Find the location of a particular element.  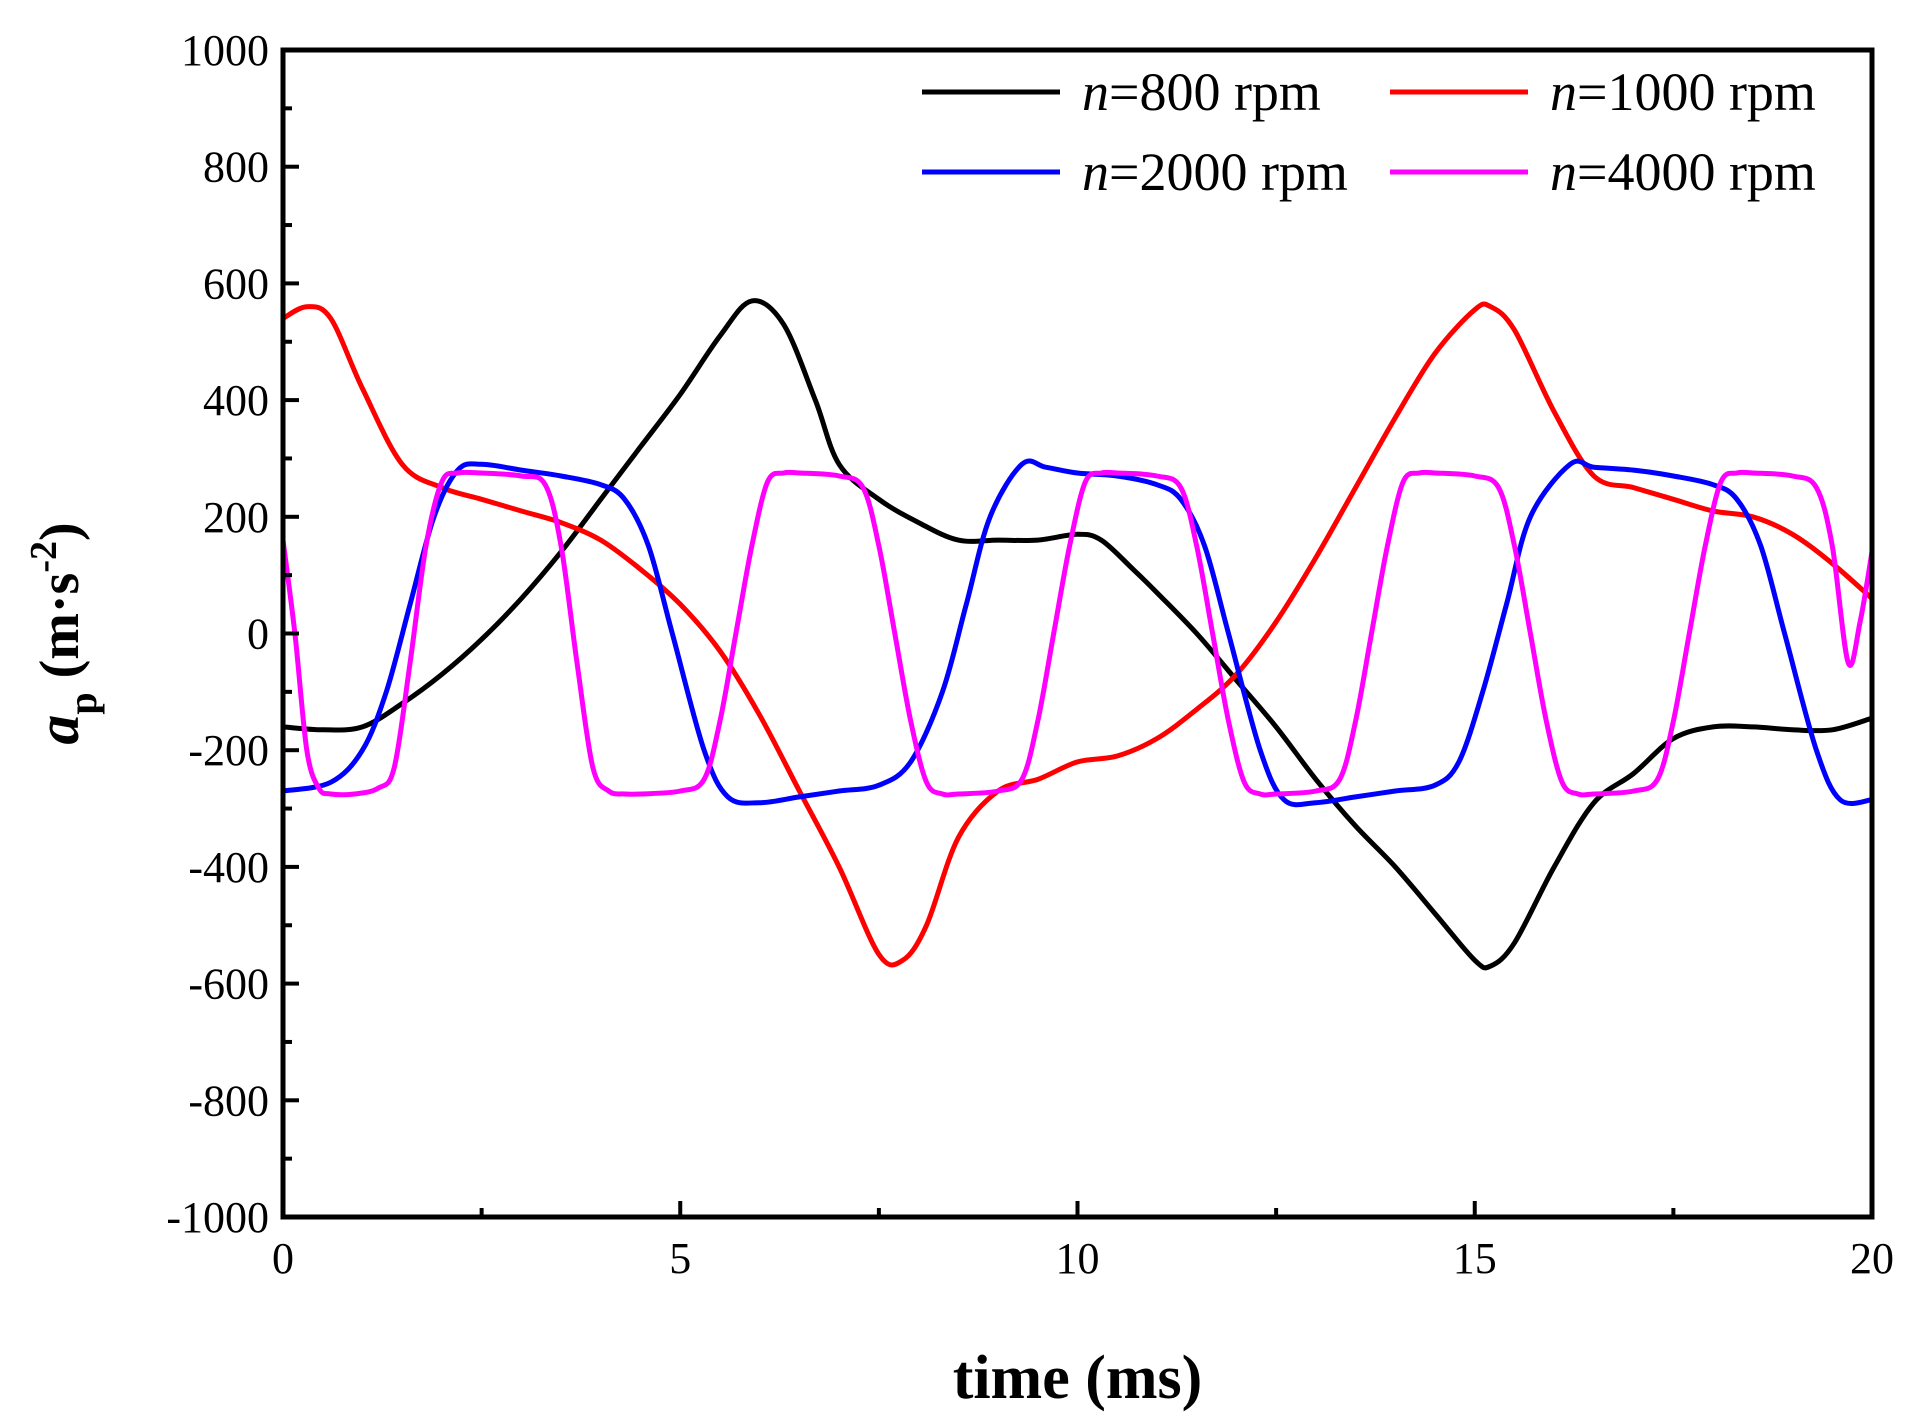

x-tick-label: 0 is located at coordinates (283, 1258).